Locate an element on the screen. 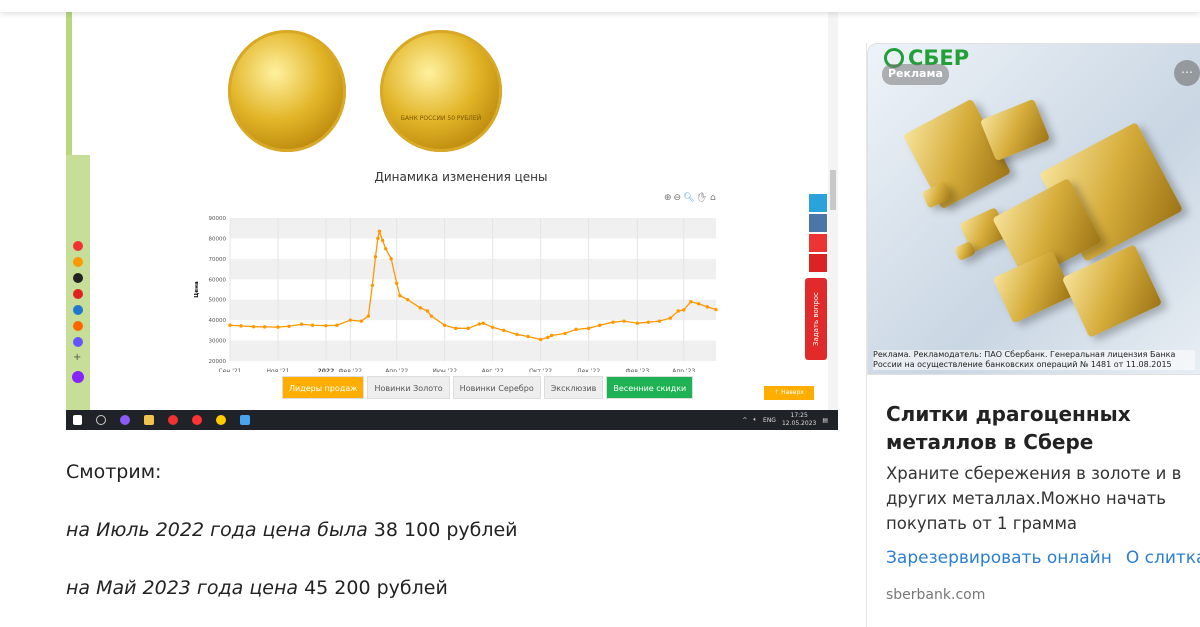 This screenshot has height=627, width=1200. ad-title: Слитки драгоценных металлов в Сбере is located at coordinates (1008, 428).